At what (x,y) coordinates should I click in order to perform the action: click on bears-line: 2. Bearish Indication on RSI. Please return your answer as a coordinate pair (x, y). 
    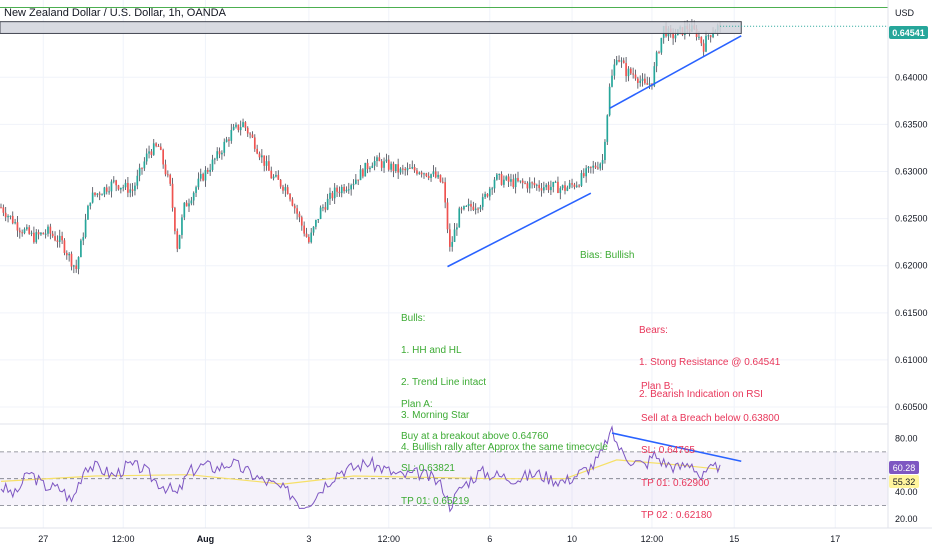
    Looking at the image, I should click on (701, 395).